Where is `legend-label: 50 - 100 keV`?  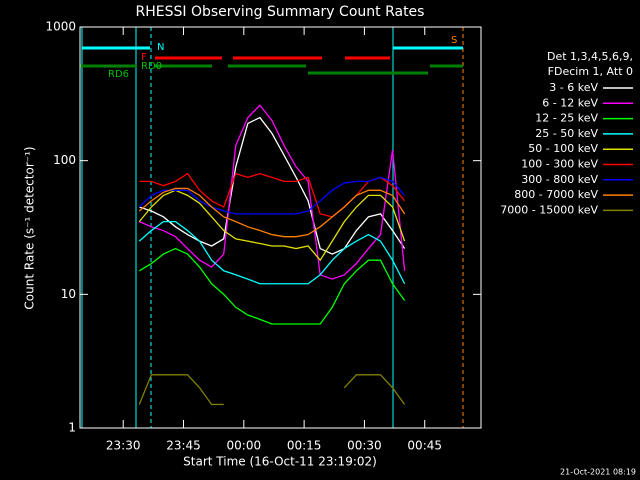 legend-label: 50 - 100 keV is located at coordinates (563, 148).